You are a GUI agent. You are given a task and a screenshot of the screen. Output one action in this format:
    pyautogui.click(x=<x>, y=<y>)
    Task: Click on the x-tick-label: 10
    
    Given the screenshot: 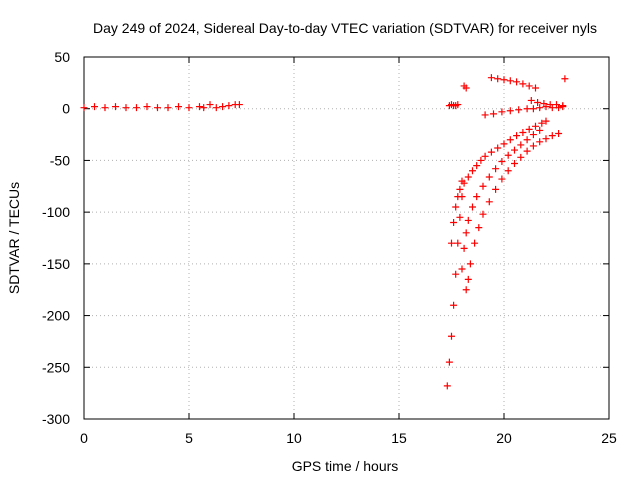 What is the action you would take?
    pyautogui.click(x=294, y=438)
    